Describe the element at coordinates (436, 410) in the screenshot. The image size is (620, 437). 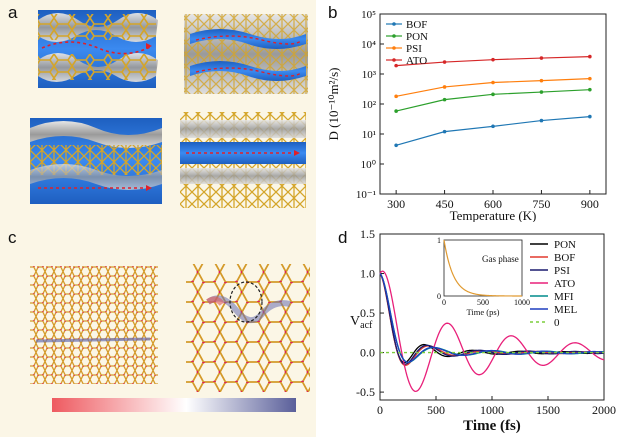
I see `x-tick-label: 500` at that location.